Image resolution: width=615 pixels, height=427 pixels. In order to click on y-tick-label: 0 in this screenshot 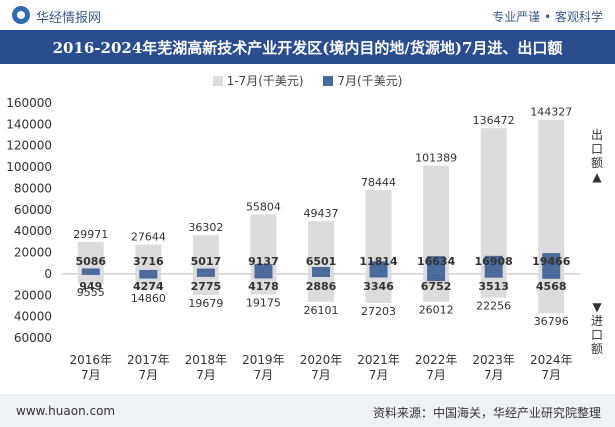, I will do `click(48, 274)`.